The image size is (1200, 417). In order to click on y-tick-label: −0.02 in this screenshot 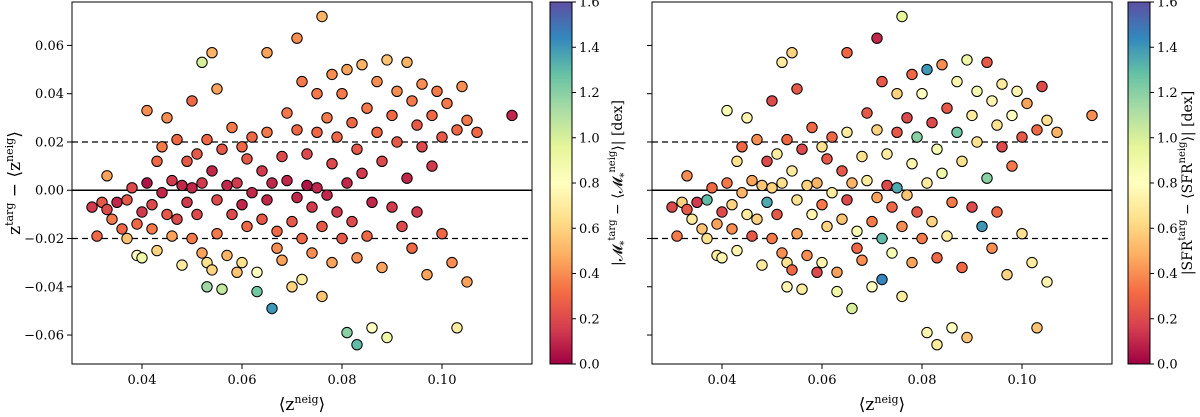, I will do `click(44, 239)`.